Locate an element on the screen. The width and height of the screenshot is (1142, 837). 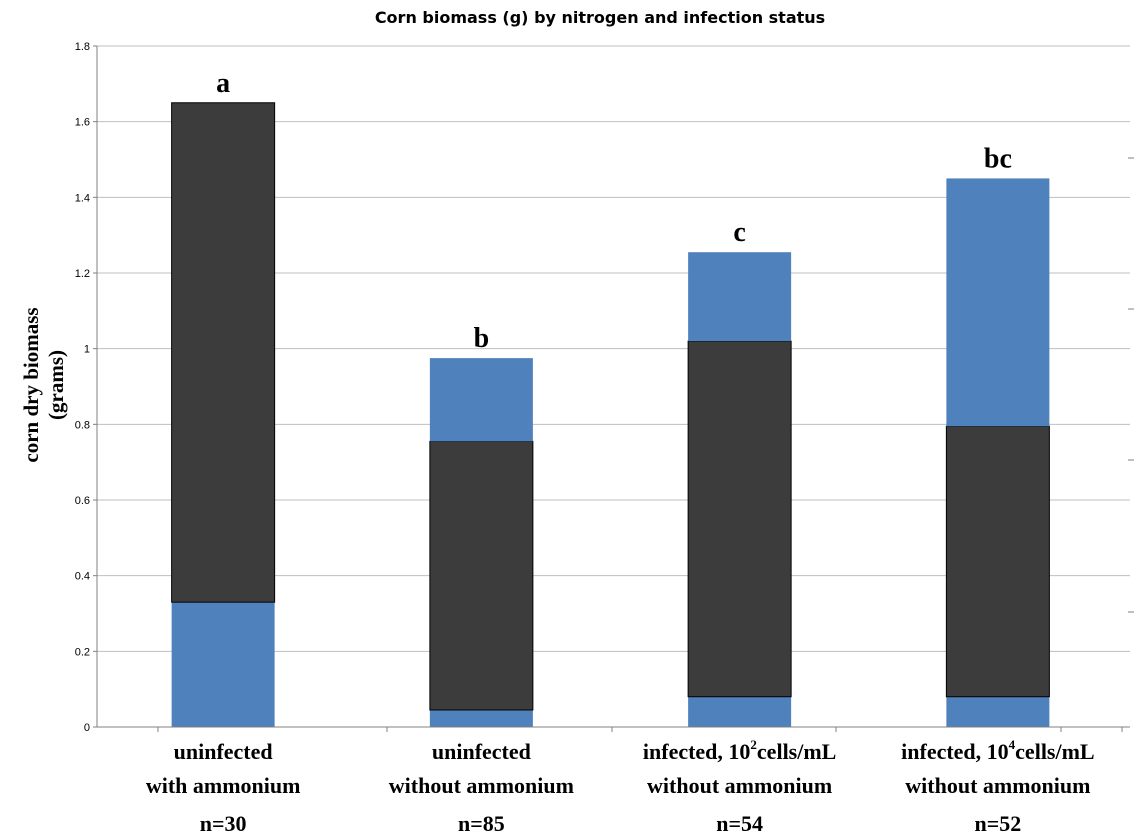
significance-letter: a is located at coordinates (223, 83).